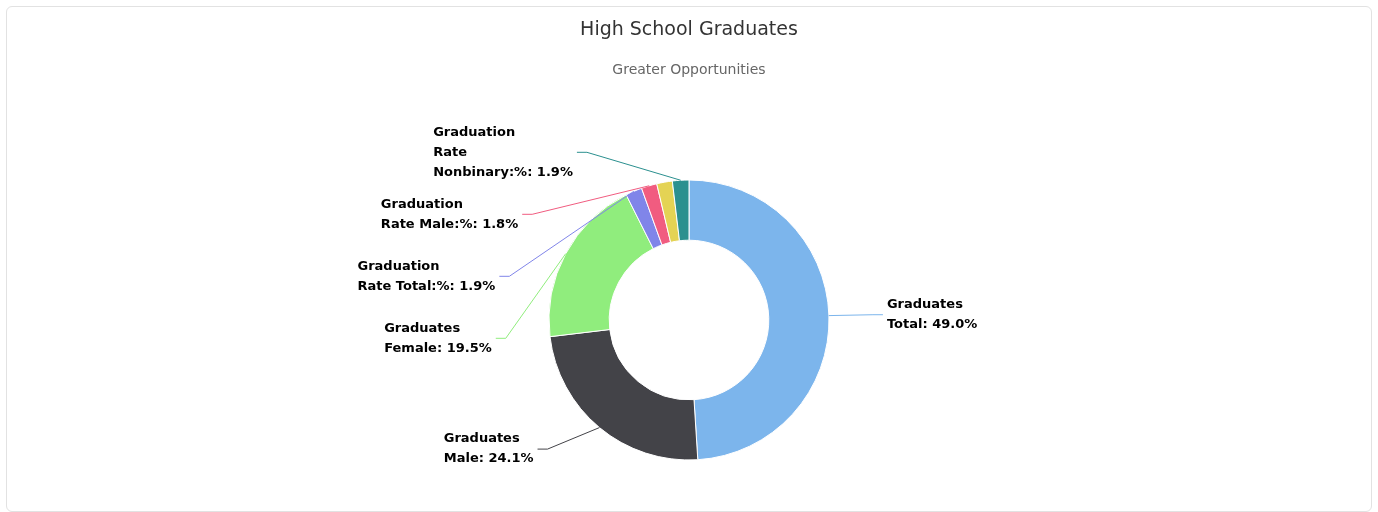 This screenshot has height=512, width=1378. What do you see at coordinates (932, 314) in the screenshot?
I see `slice-label: Graduates Total: 49.0%` at bounding box center [932, 314].